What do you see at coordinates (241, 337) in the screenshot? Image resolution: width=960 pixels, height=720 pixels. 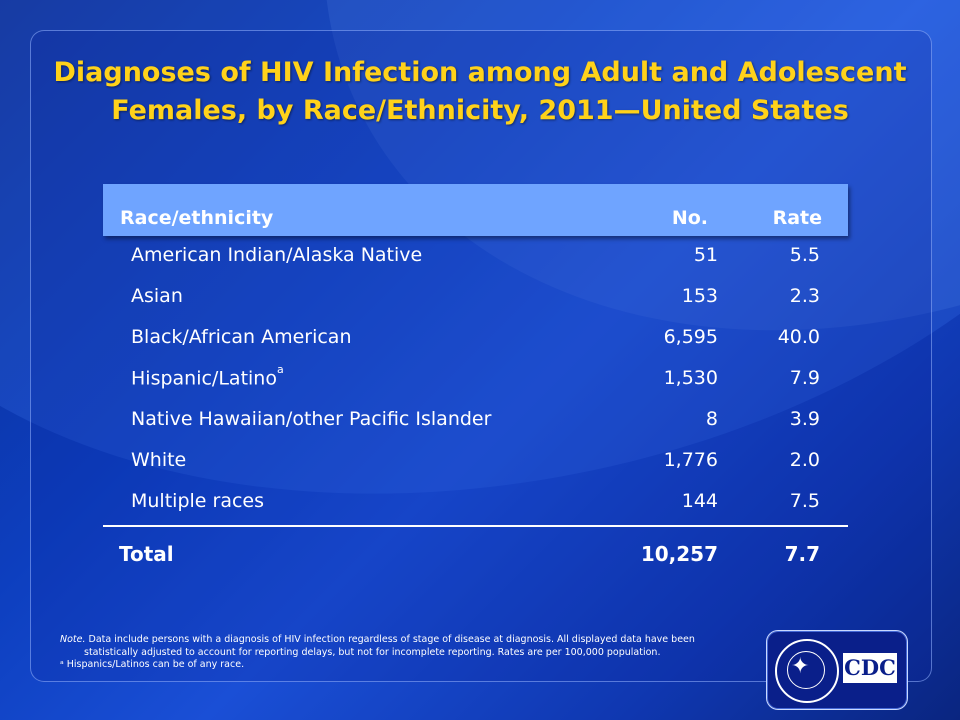 I see `cell-race: Black/African American` at bounding box center [241, 337].